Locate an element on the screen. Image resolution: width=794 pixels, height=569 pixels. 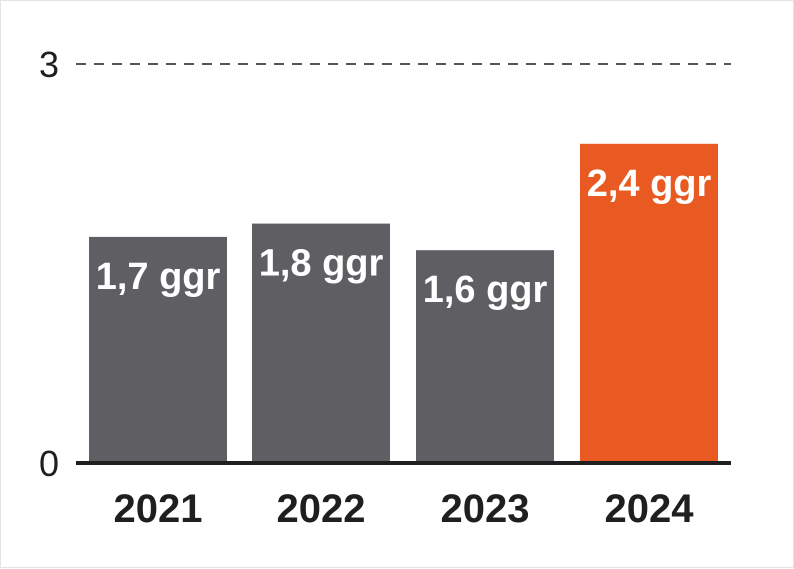
y-tick-label: 3 is located at coordinates (49, 64).